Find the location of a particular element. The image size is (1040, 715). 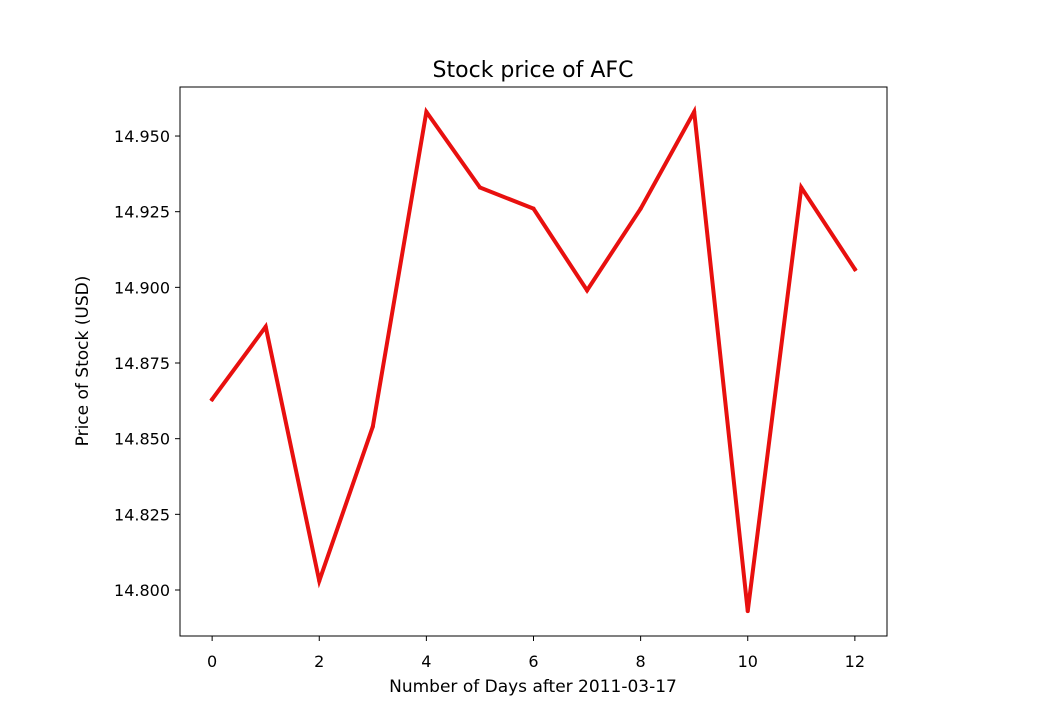

x-tick-label: 10 is located at coordinates (748, 661).